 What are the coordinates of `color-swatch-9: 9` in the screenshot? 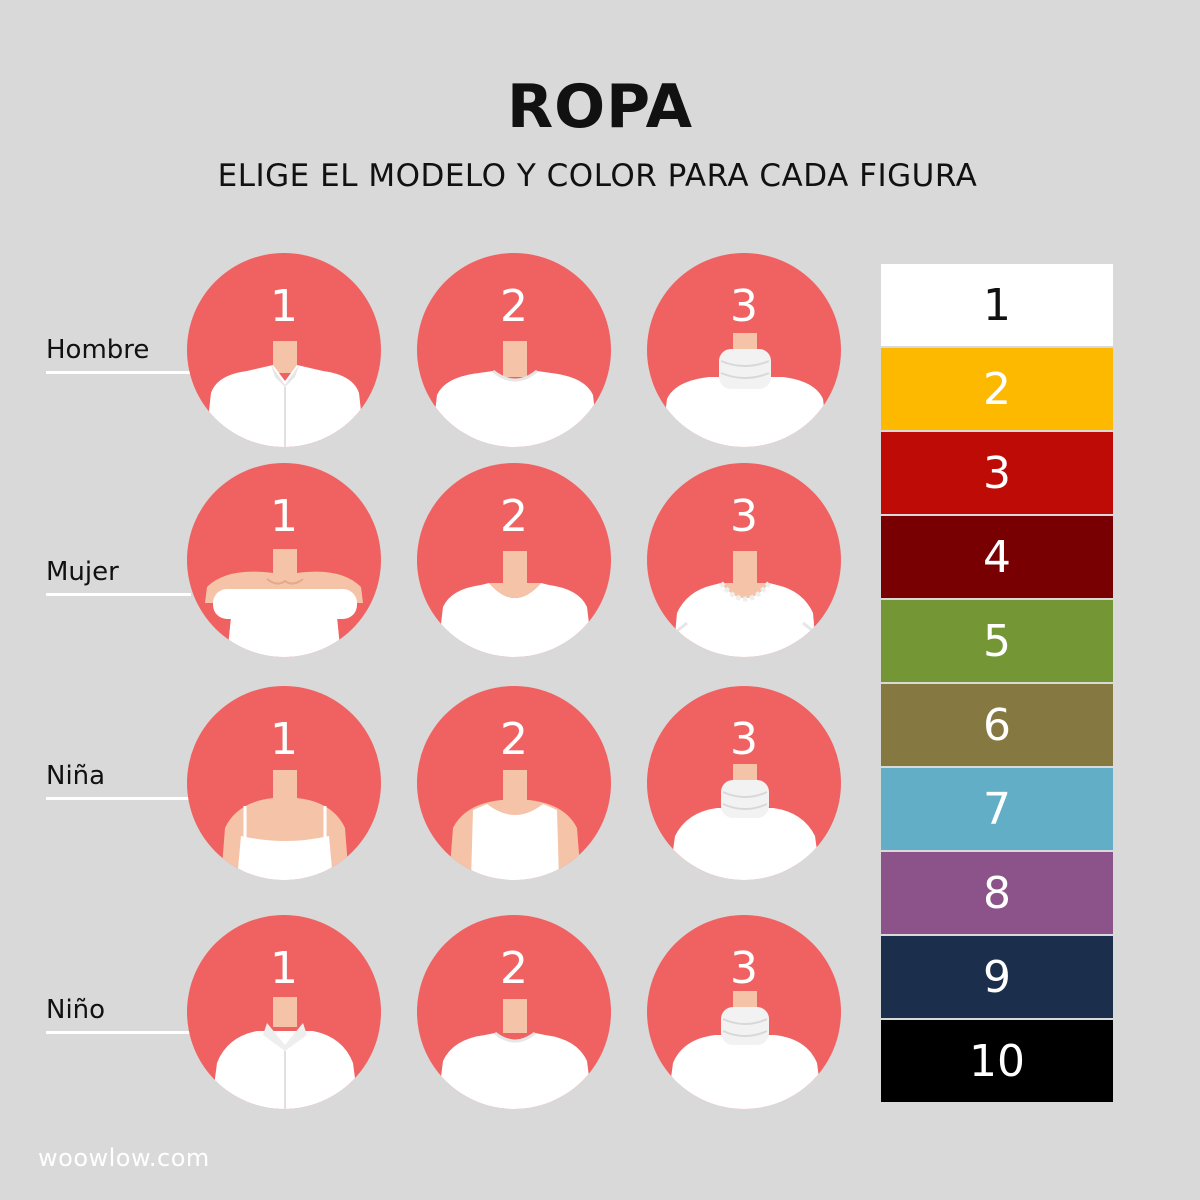 It's located at (997, 977).